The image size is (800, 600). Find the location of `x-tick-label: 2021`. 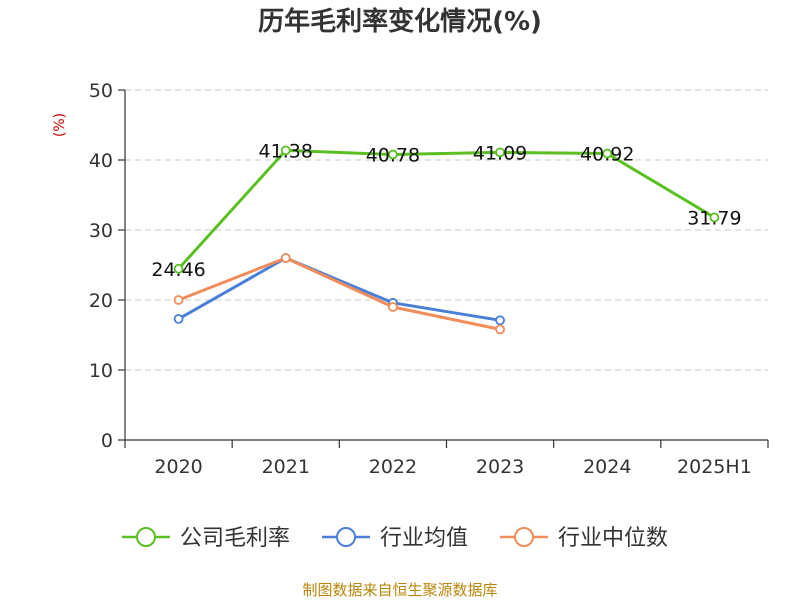

x-tick-label: 2021 is located at coordinates (286, 467).